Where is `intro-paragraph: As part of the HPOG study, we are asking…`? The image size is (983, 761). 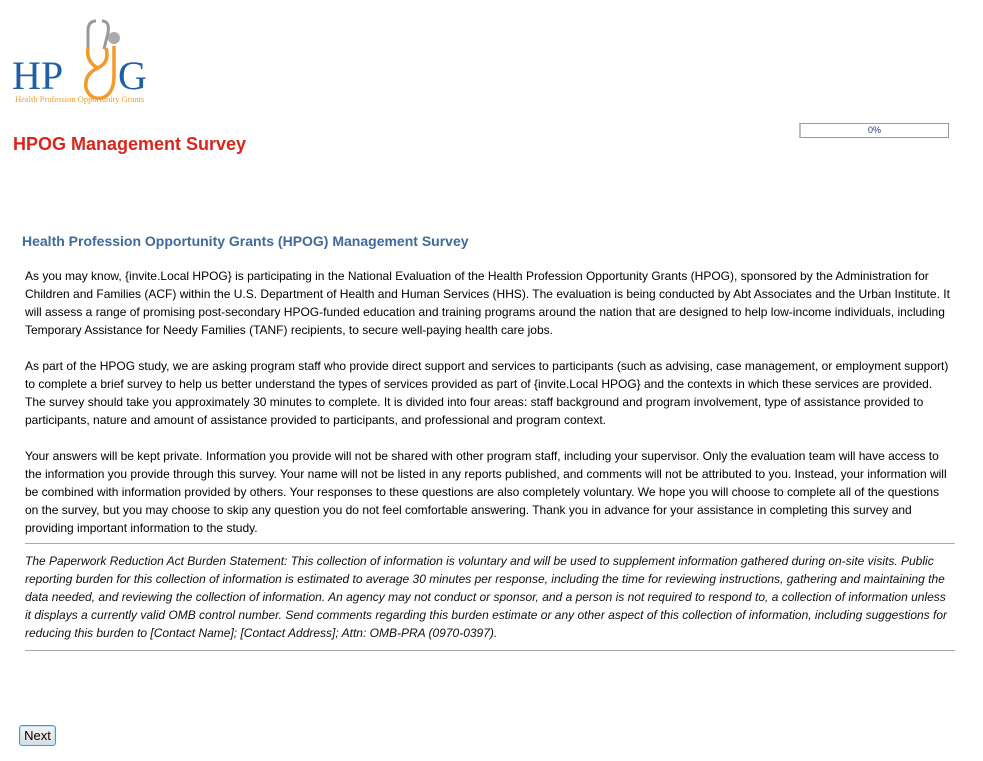
intro-paragraph: As part of the HPOG study, we are asking… is located at coordinates (487, 393).